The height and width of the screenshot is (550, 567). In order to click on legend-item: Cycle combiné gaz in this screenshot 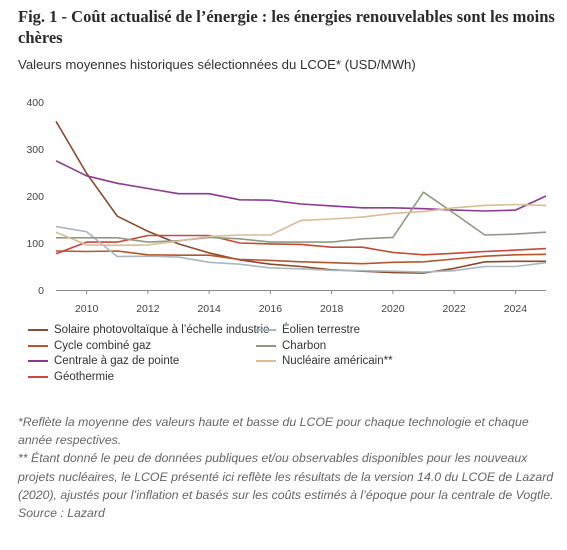, I will do `click(89, 346)`.